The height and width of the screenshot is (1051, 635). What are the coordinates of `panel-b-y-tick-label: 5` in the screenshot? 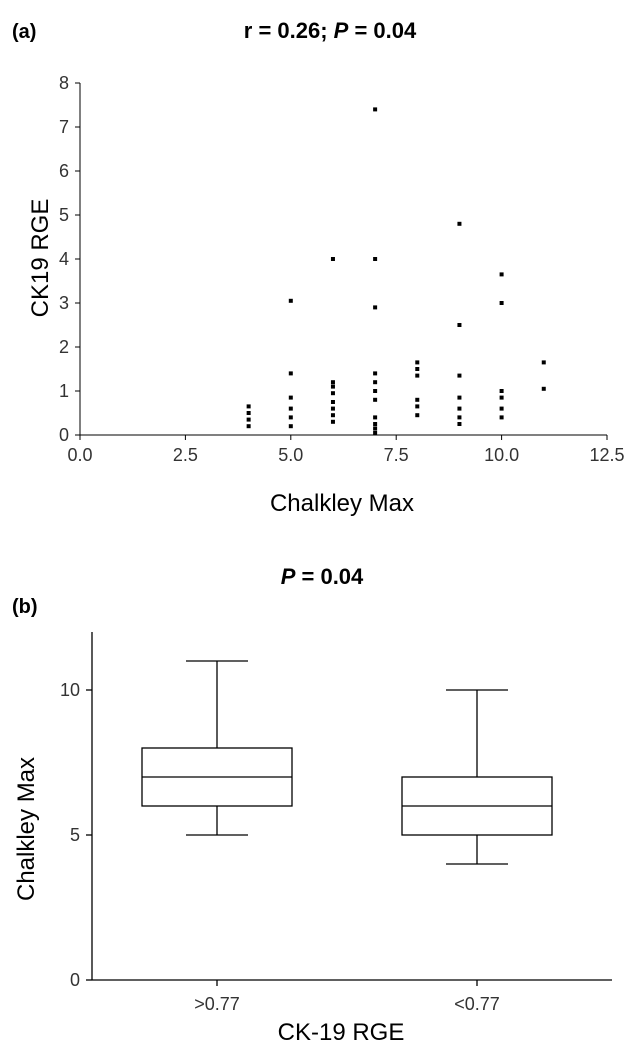 It's located at (75, 835).